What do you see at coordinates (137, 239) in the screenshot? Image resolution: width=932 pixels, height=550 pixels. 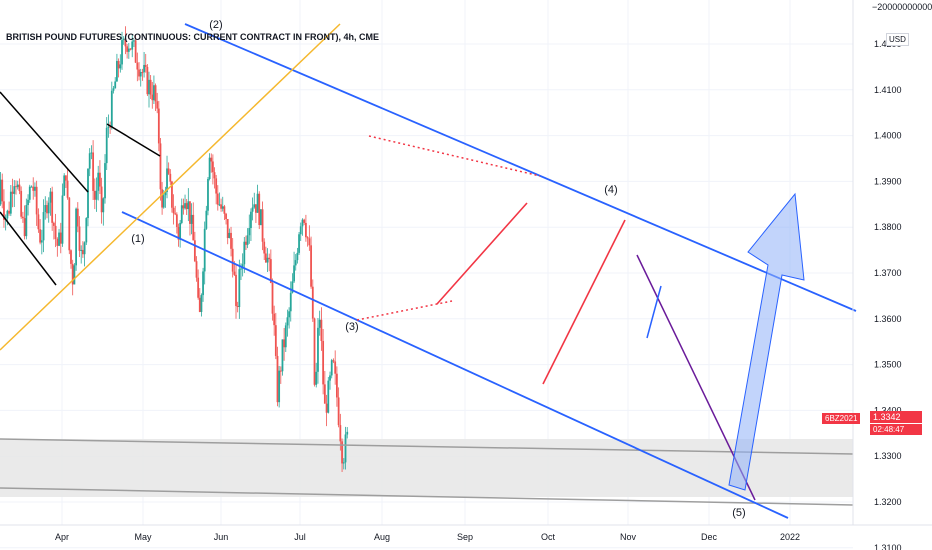 I see `wave-label: (1)` at bounding box center [137, 239].